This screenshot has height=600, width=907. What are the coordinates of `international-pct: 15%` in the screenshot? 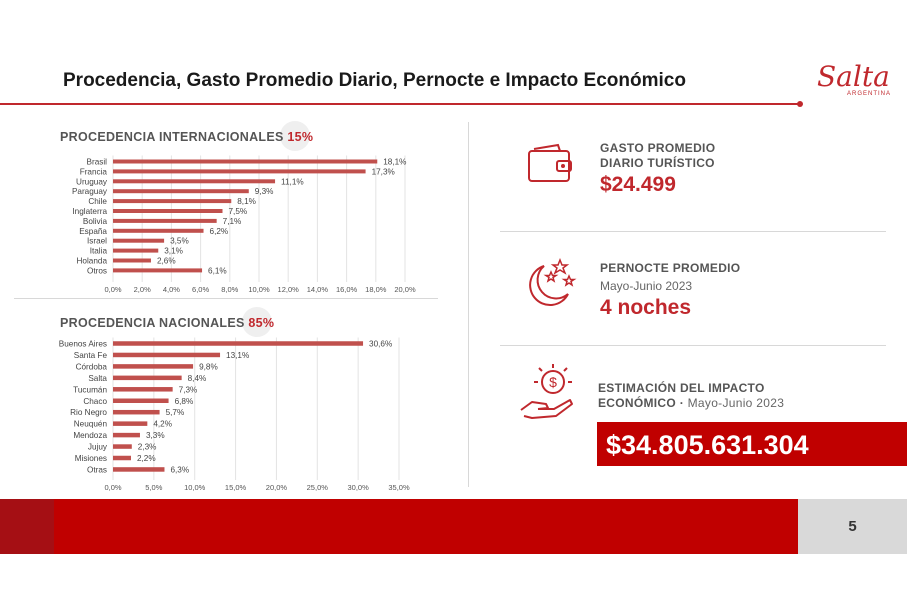 It's located at (300, 137).